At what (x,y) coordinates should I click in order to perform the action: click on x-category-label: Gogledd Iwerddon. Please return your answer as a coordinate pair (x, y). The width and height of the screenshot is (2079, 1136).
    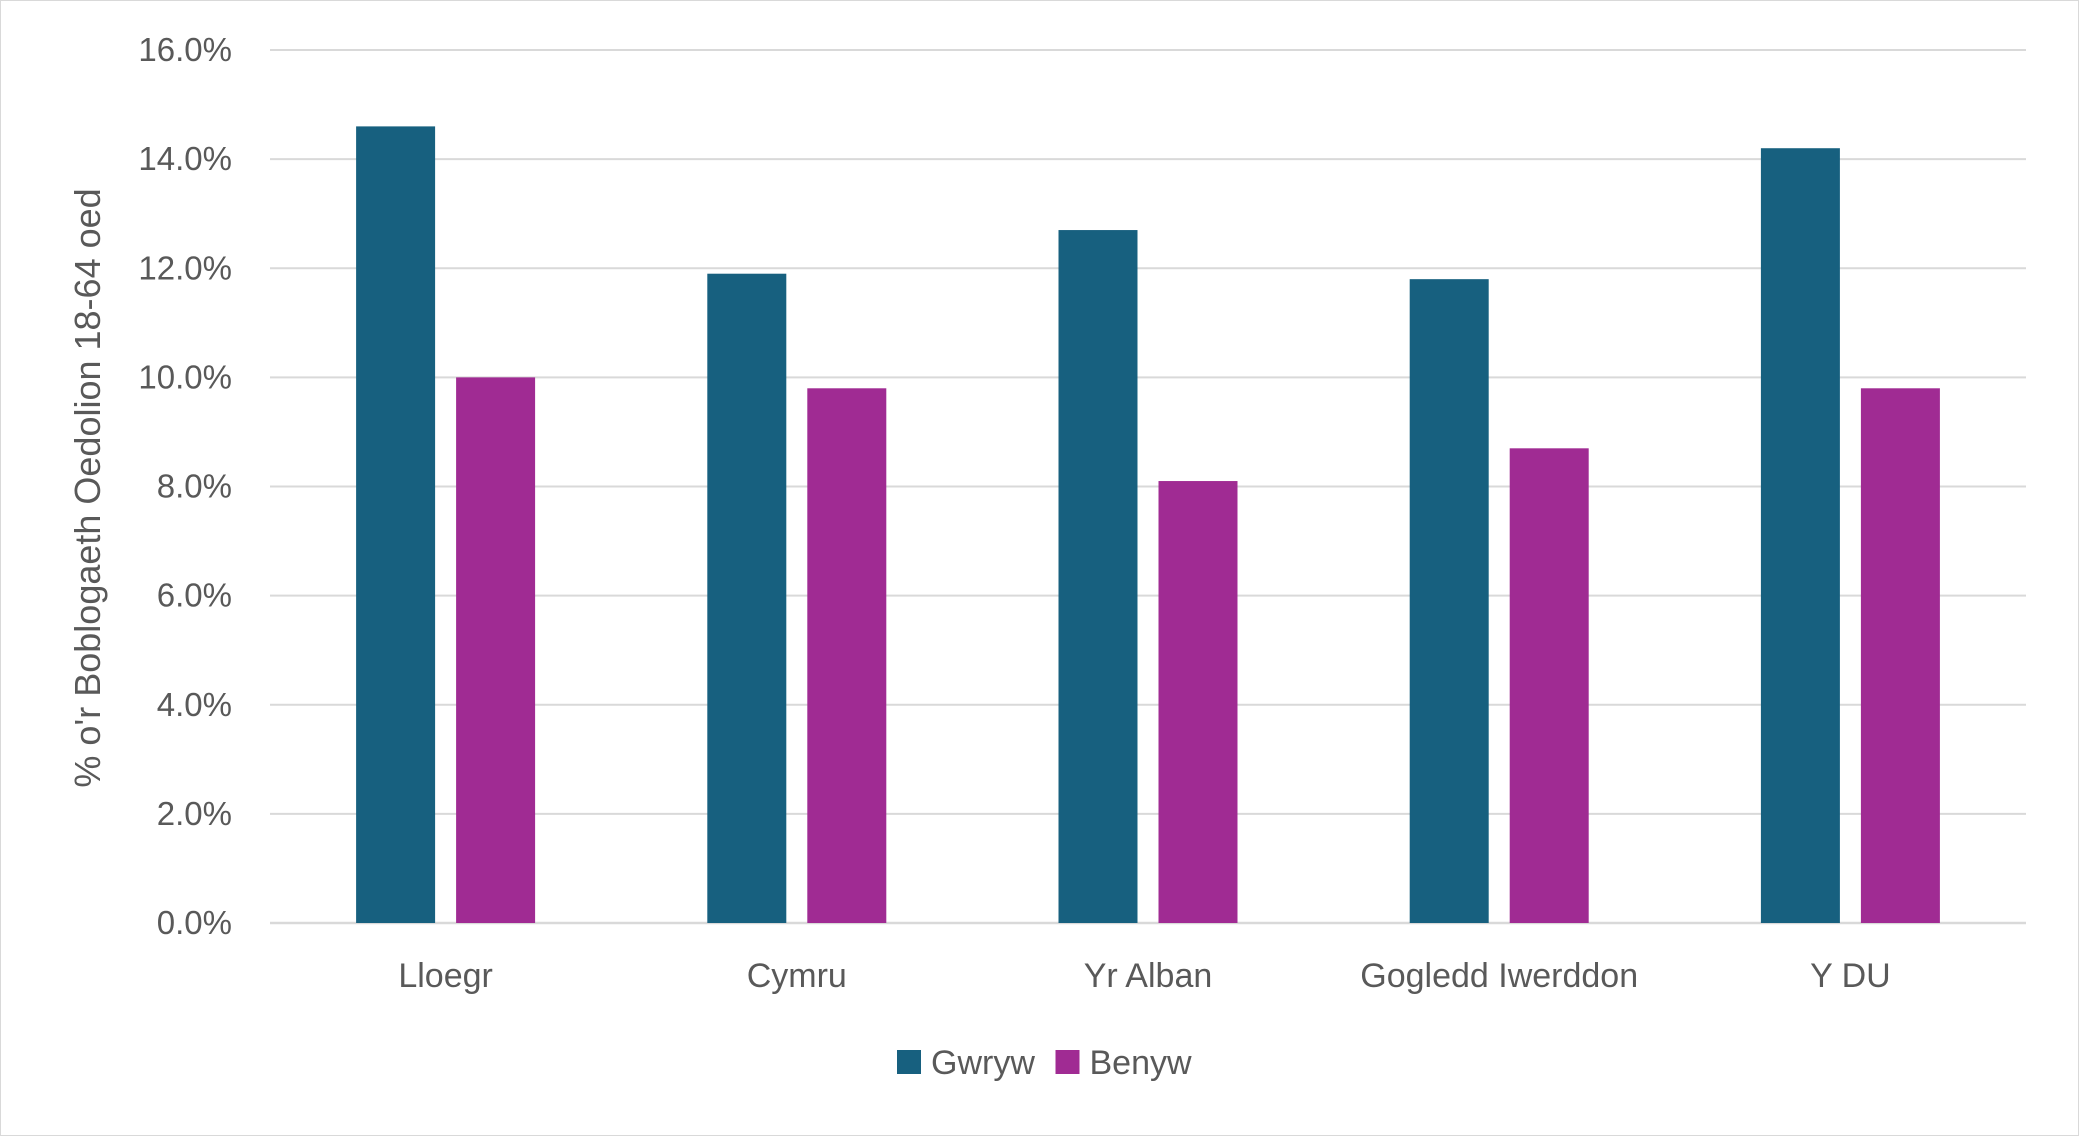
    Looking at the image, I should click on (1499, 976).